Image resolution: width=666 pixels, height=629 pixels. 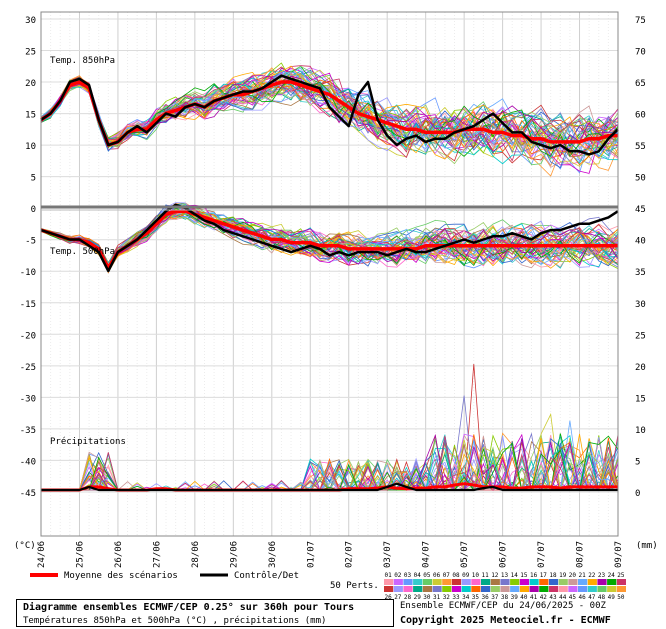 What do you see at coordinates (640, 336) in the screenshot?
I see `y-right-tick-label: 25` at bounding box center [640, 336].